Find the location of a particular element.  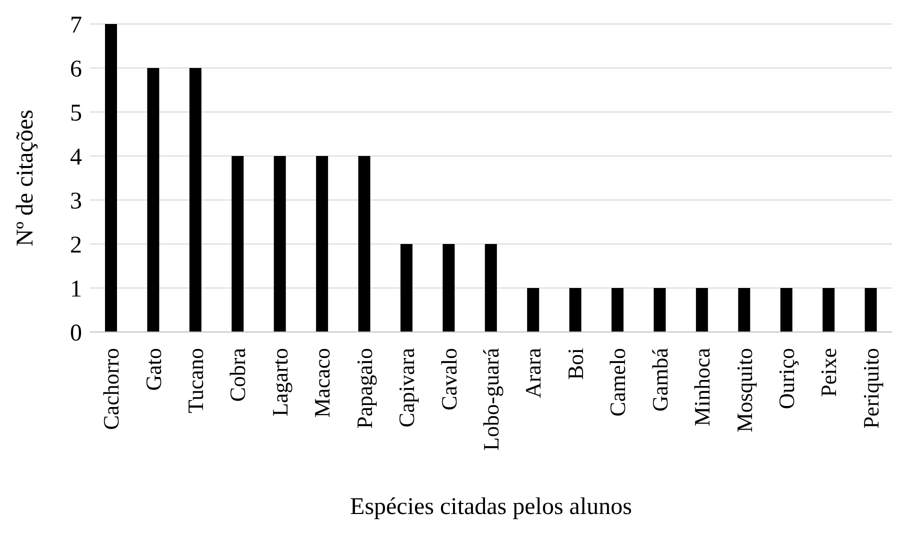

x-tick-label: Periquito is located at coordinates (871, 388).